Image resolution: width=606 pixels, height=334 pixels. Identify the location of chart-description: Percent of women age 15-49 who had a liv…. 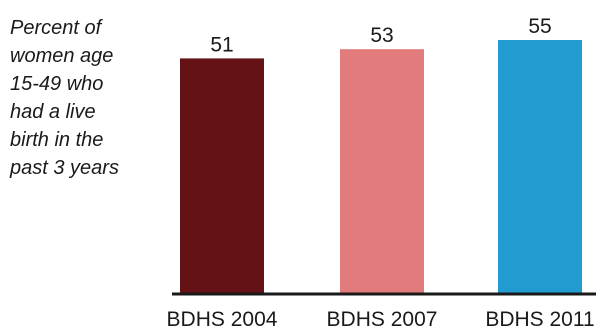
(64, 98).